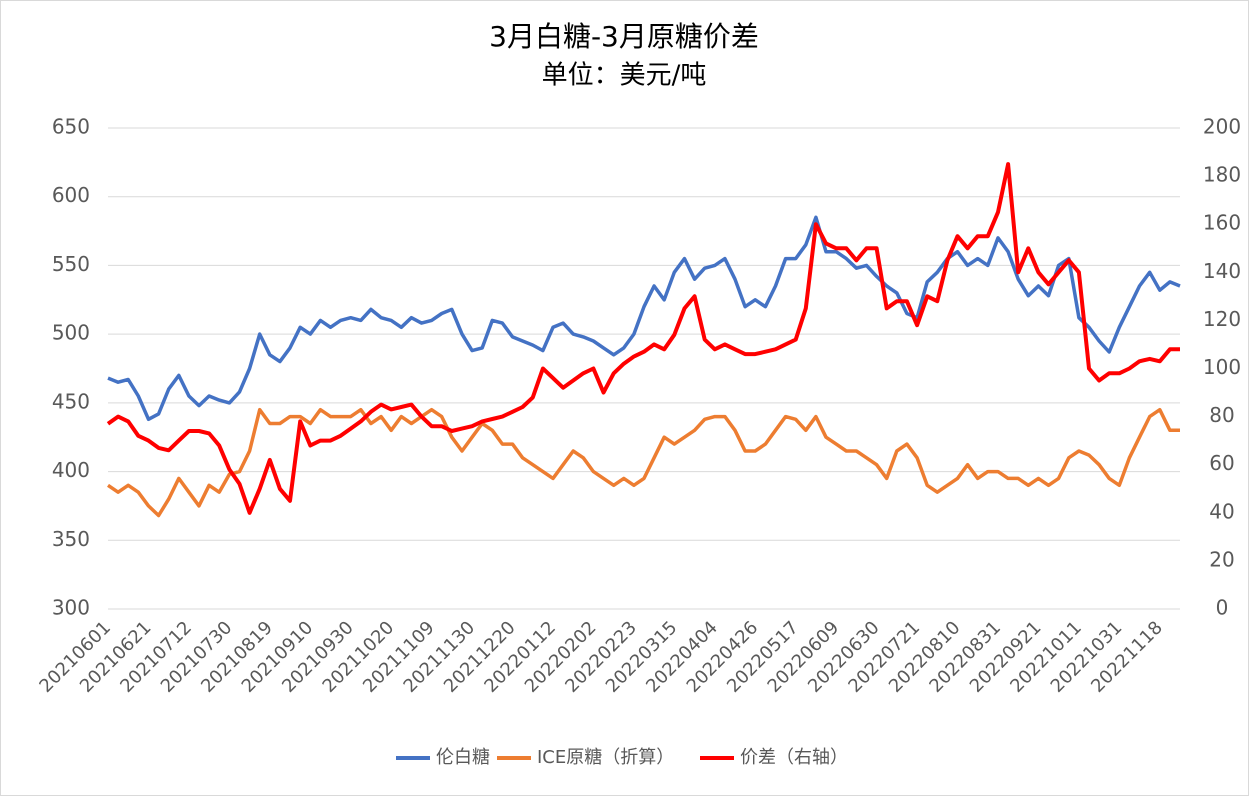 The image size is (1249, 796). Describe the element at coordinates (1222, 319) in the screenshot. I see `y2-tick-label: 120` at that location.